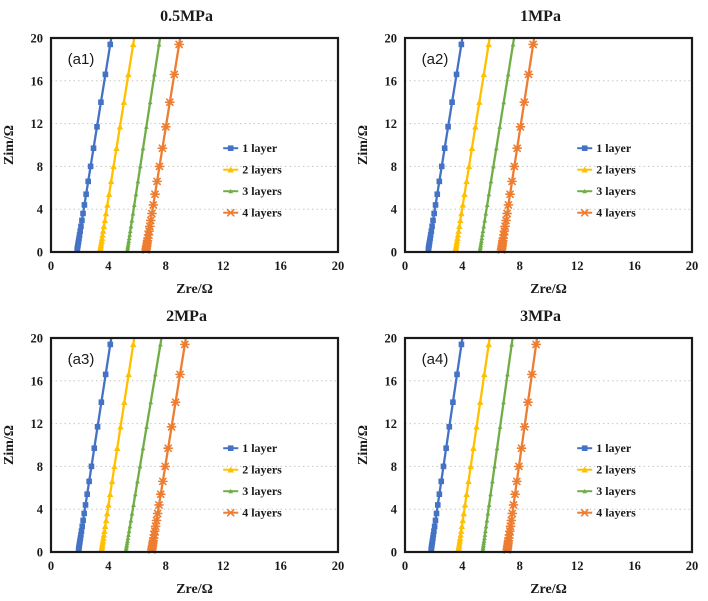 The height and width of the screenshot is (601, 708). Describe the element at coordinates (462, 266) in the screenshot. I see `x-tick-label: 4` at that location.